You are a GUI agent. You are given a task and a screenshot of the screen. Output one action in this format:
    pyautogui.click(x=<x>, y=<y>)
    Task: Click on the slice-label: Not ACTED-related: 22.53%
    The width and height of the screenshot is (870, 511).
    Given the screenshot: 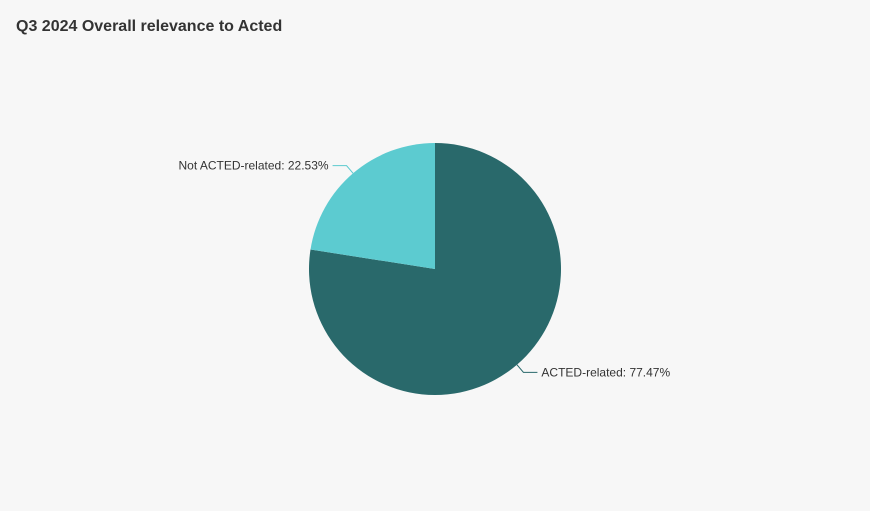 What is the action you would take?
    pyautogui.click(x=253, y=166)
    